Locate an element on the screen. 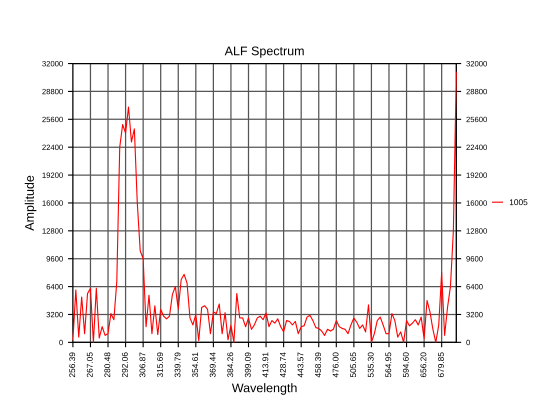 The image size is (540, 410). x-tick-label: 306.87 is located at coordinates (142, 365).